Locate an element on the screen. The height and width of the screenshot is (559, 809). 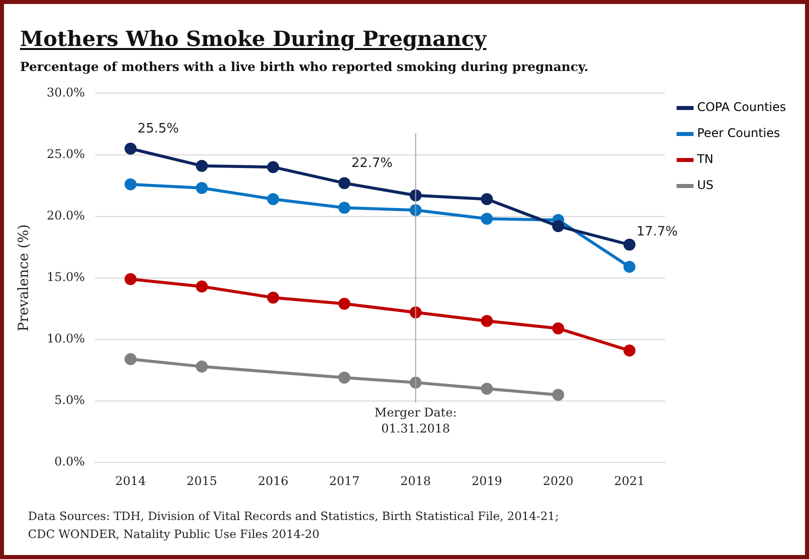
x-tick-label: 2020 is located at coordinates (558, 481).